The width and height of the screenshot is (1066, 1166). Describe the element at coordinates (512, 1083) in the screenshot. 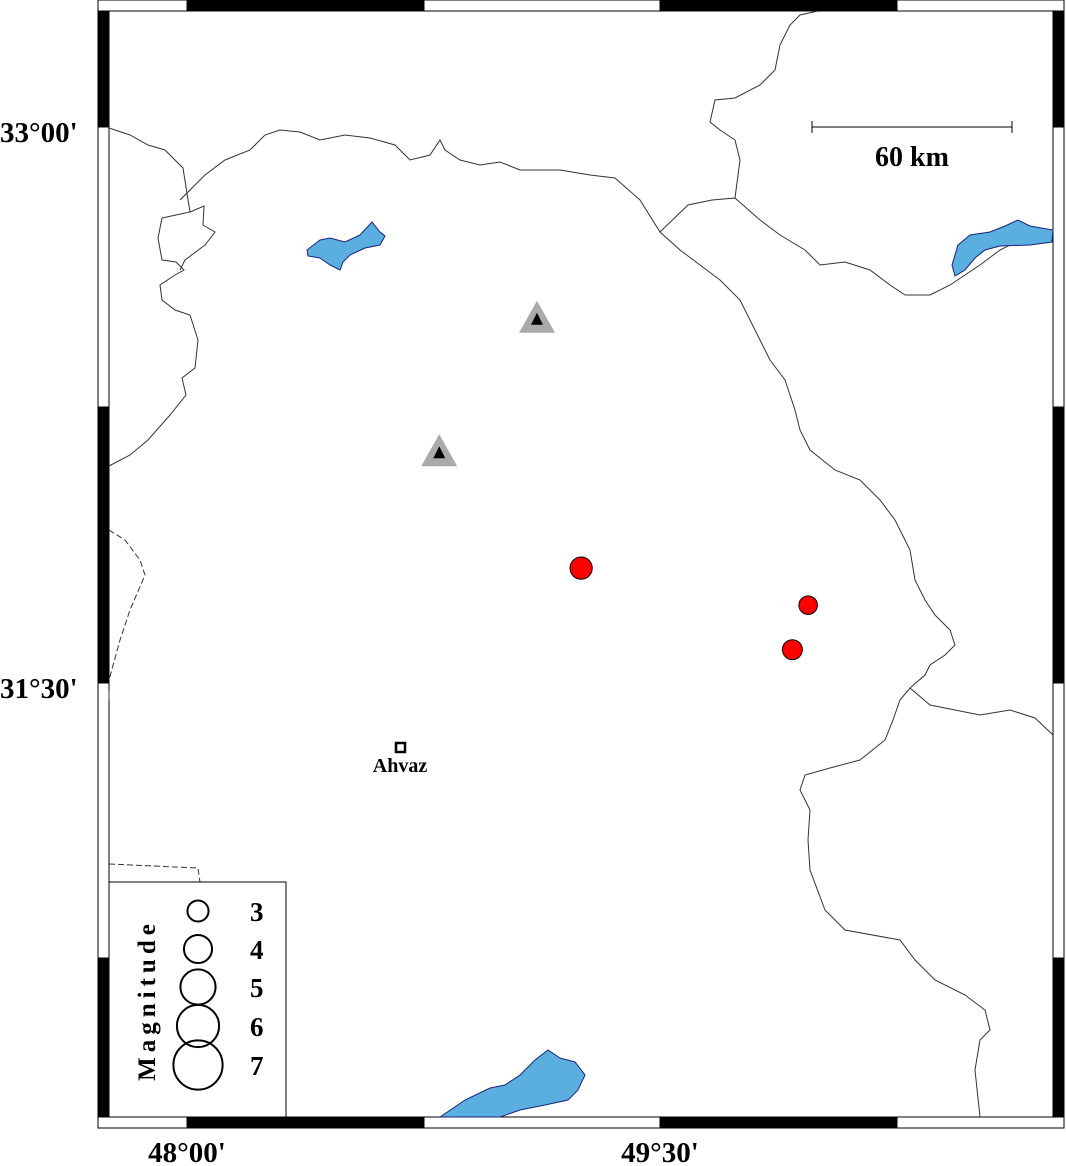

I see `wetland-south` at that location.